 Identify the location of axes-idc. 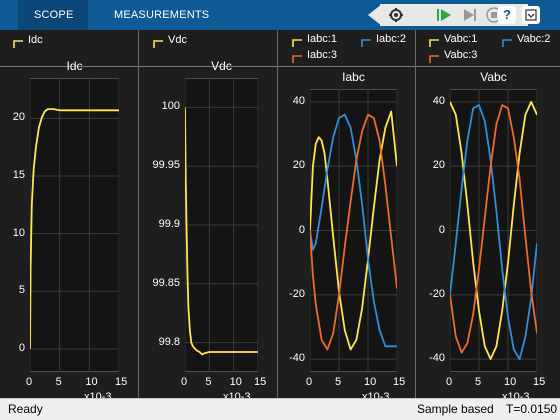
(74, 225).